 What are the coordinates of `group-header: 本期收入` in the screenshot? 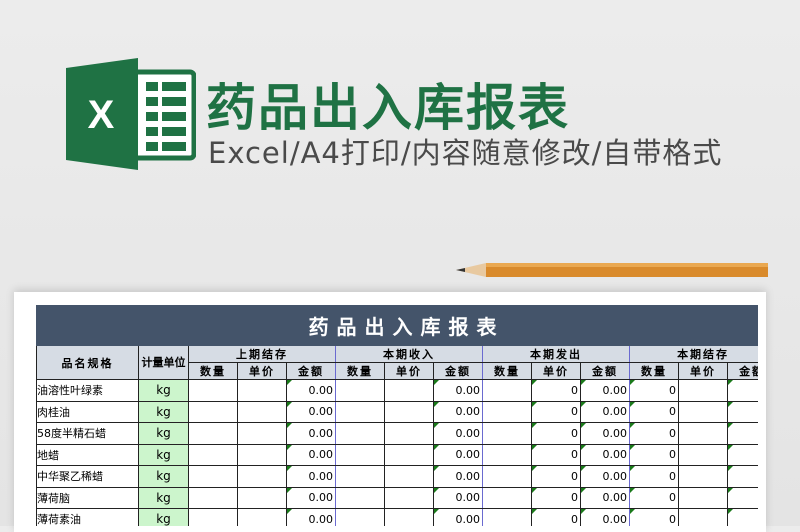 It's located at (409, 354).